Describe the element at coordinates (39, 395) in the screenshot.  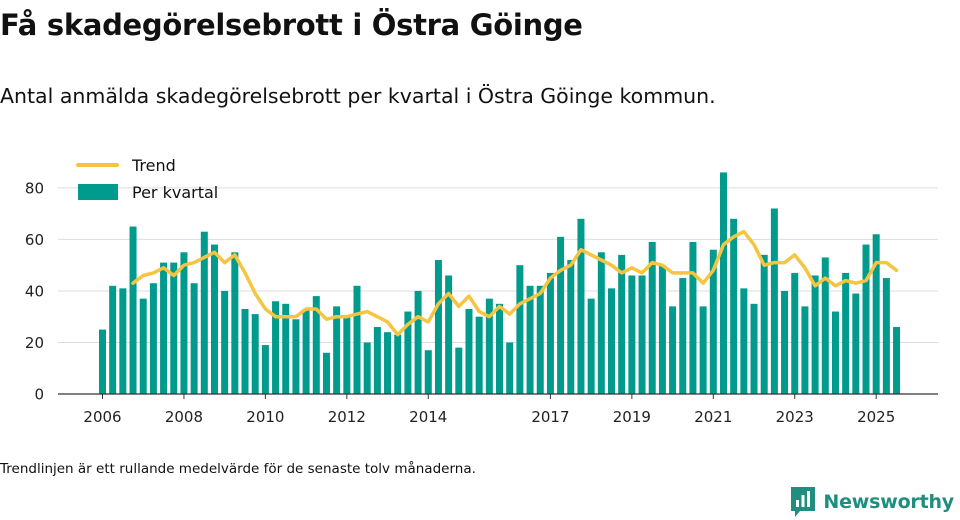
I see `y-tick-label: 0` at that location.